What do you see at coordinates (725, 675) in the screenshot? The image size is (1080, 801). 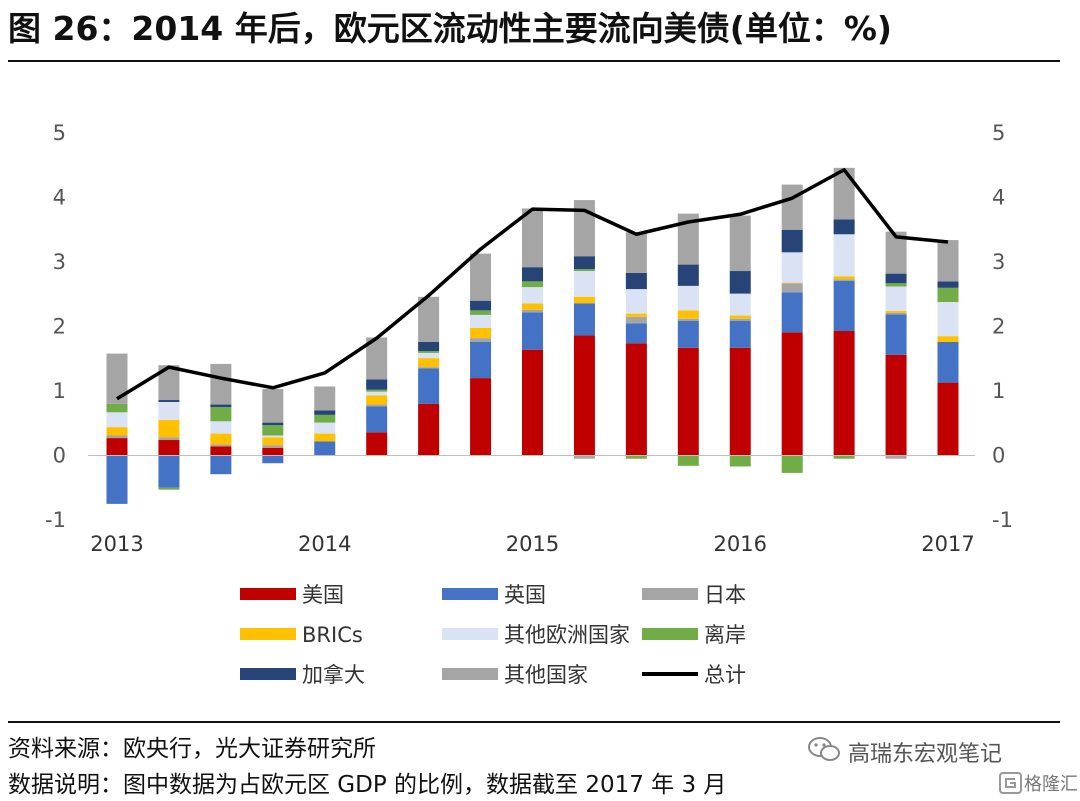 I see `legend-label-total: 总计` at bounding box center [725, 675].